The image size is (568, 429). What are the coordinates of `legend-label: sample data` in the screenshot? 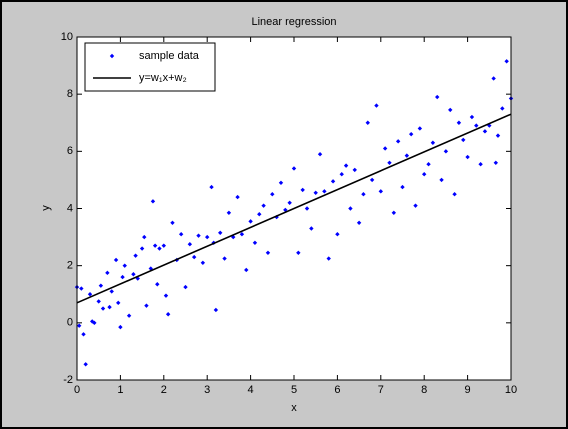 It's located at (169, 56).